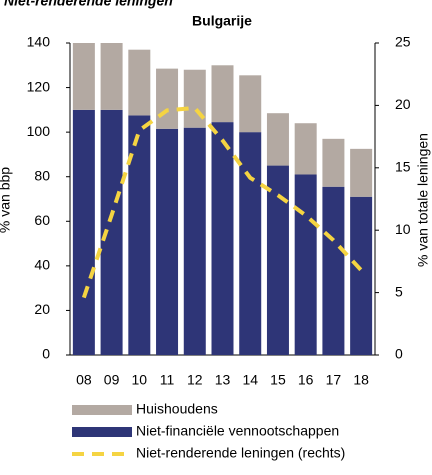 The image size is (432, 475). I want to click on y2-axis-label: % van totale leningen, so click(423, 200).